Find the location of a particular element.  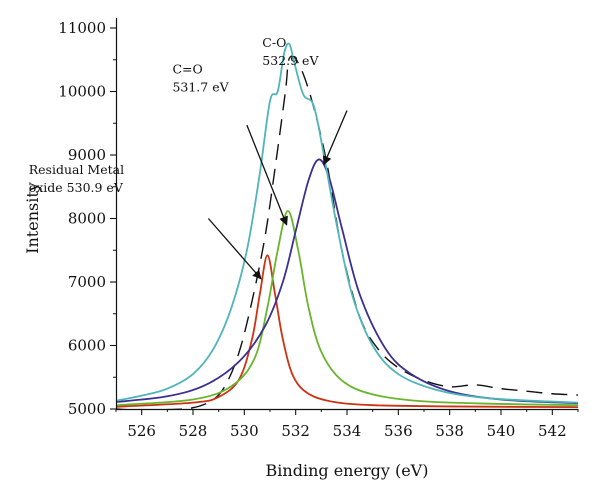

x-ticks: 526 528 530 532 534 536 538 540 542 is located at coordinates (347, 424).